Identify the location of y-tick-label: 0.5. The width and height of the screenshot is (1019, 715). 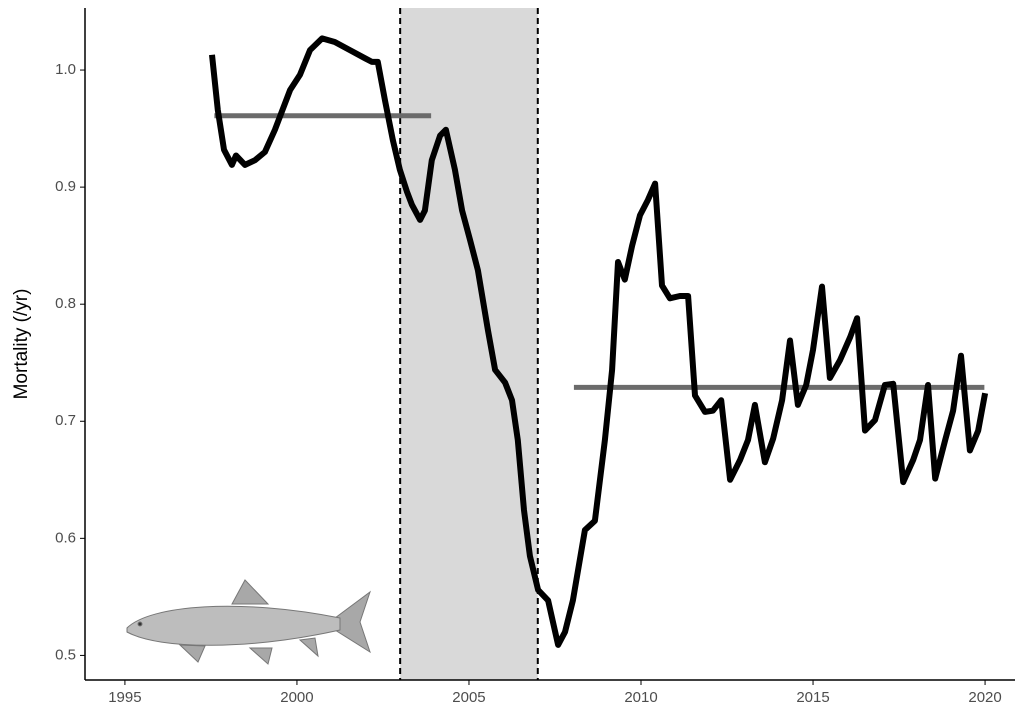
(65, 654).